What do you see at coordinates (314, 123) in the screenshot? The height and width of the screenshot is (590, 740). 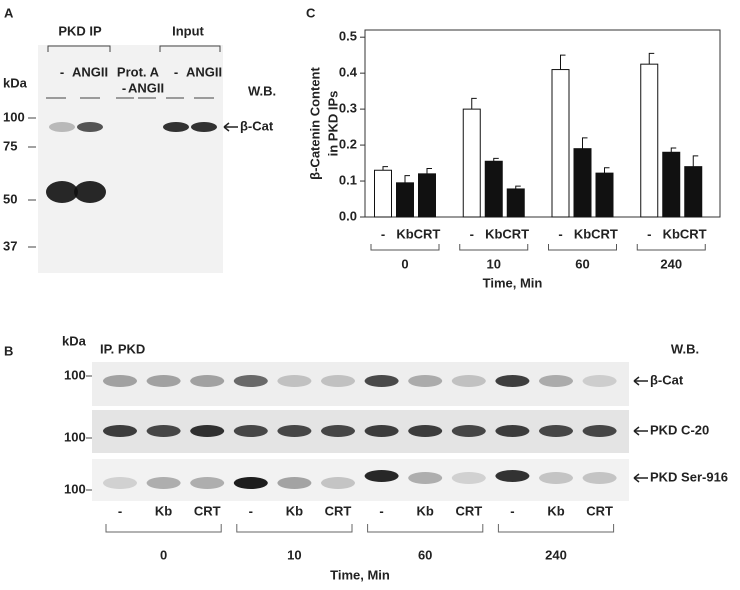 I see `y-axis-title: β-Catenin Content` at bounding box center [314, 123].